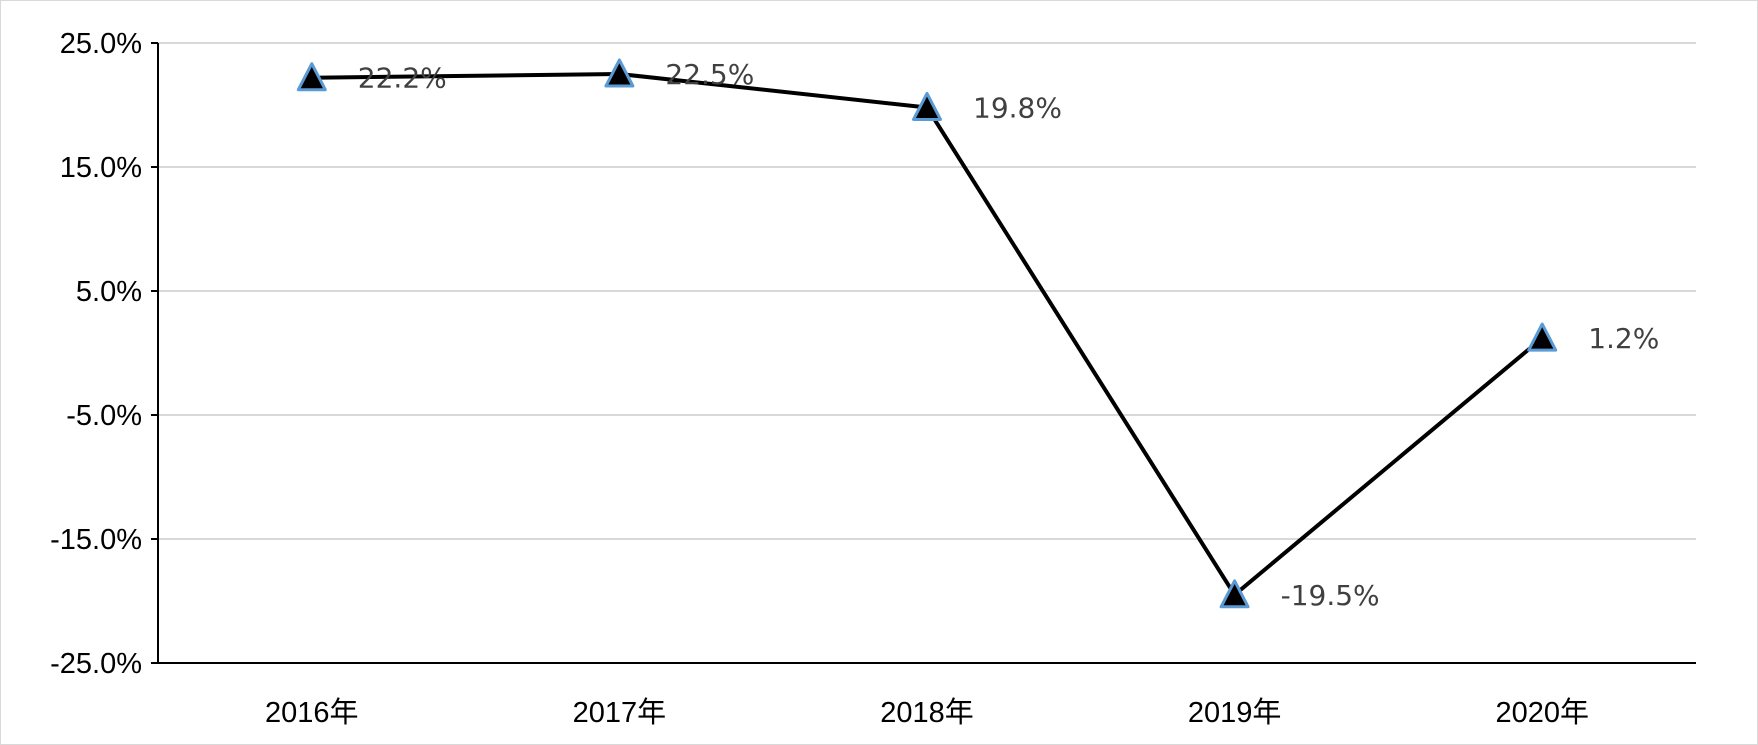  Describe the element at coordinates (101, 44) in the screenshot. I see `y-tick-label: 25.0%` at that location.